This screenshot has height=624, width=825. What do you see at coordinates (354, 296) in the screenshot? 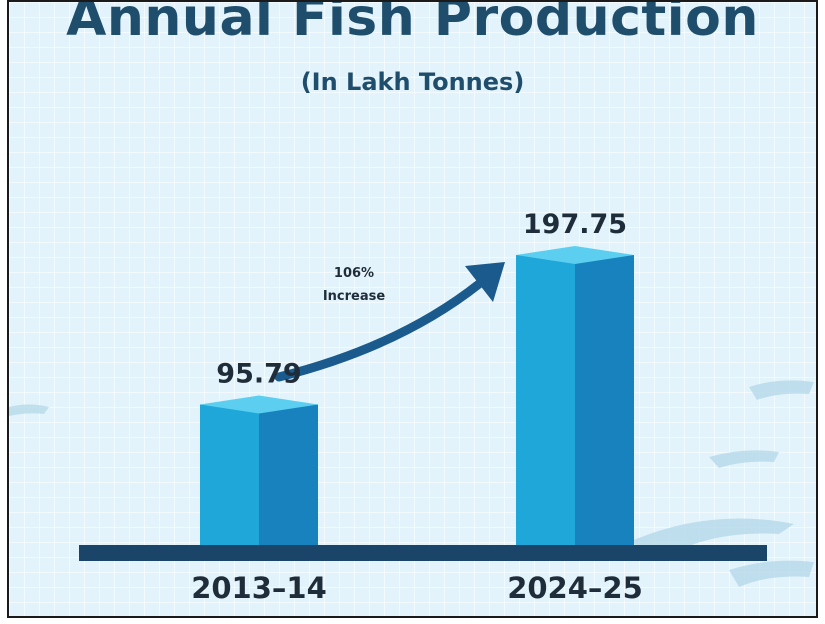
I see `annotation-label: Increase` at bounding box center [354, 296].